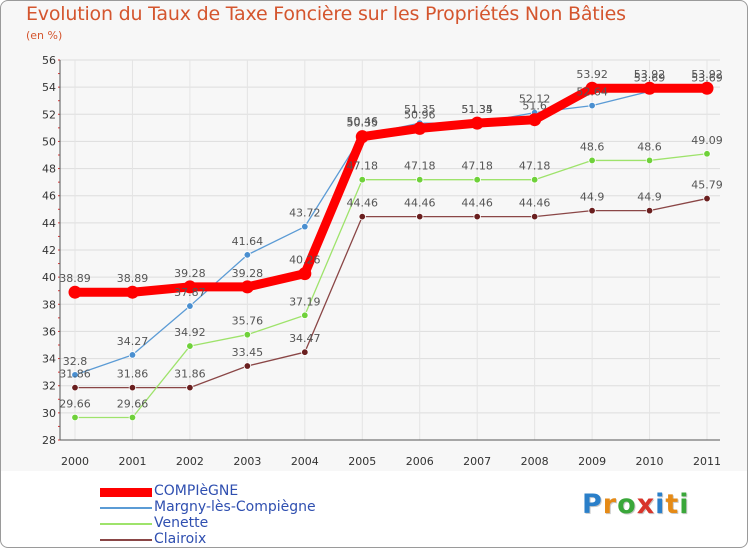  Describe the element at coordinates (49, 277) in the screenshot. I see `y-tick-label: 40` at that location.